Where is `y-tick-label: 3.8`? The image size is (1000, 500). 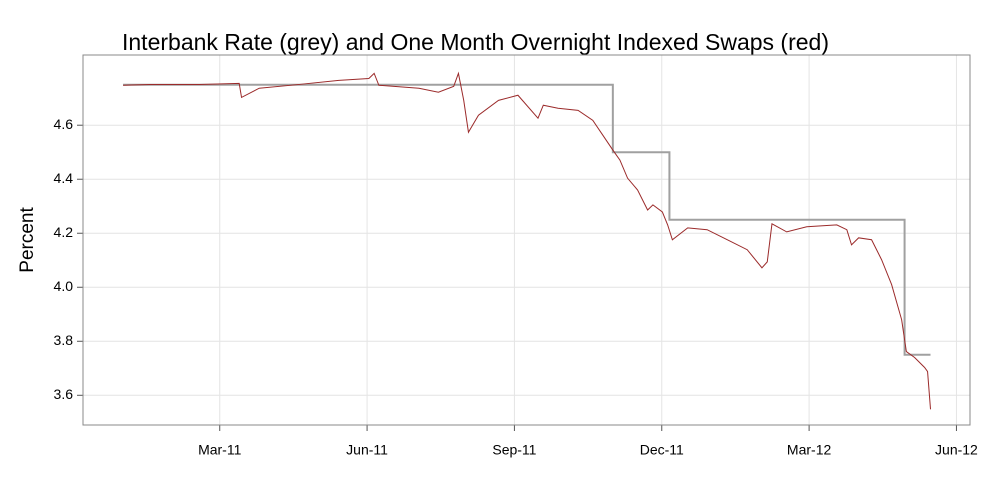
y-tick-label: 3.8 is located at coordinates (64, 340).